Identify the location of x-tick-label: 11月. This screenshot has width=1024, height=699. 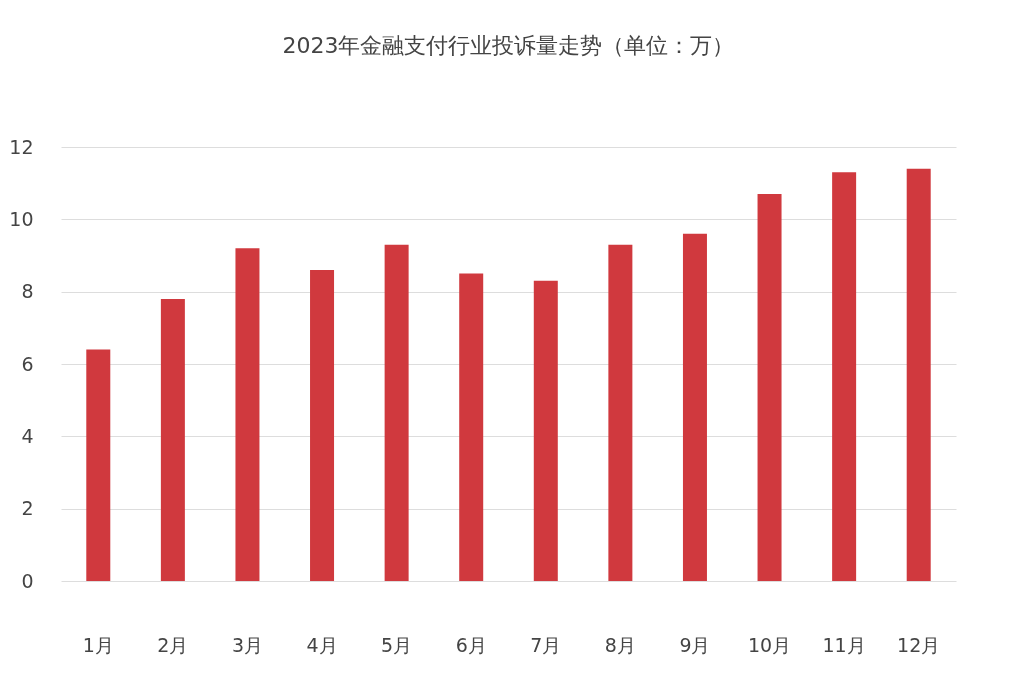
(844, 644).